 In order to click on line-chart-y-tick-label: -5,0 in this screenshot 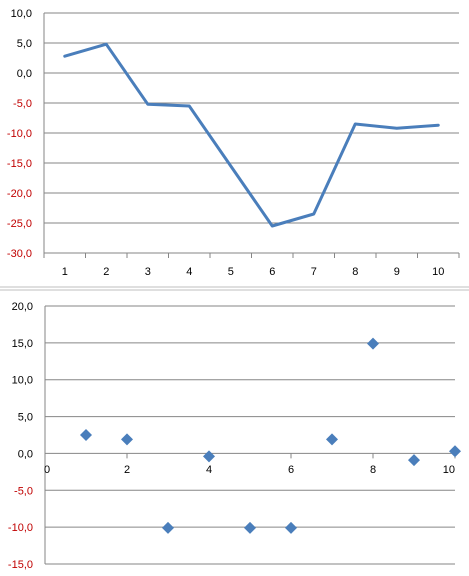, I will do `click(22, 104)`.